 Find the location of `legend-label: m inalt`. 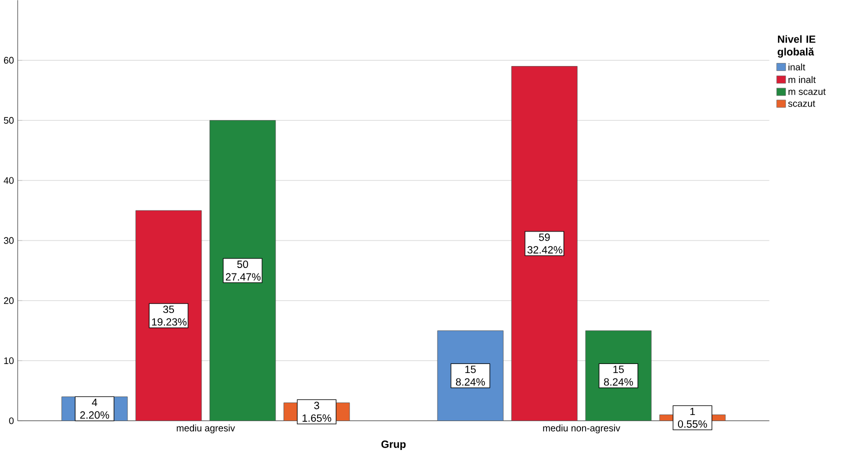

legend-label: m inalt is located at coordinates (802, 80).